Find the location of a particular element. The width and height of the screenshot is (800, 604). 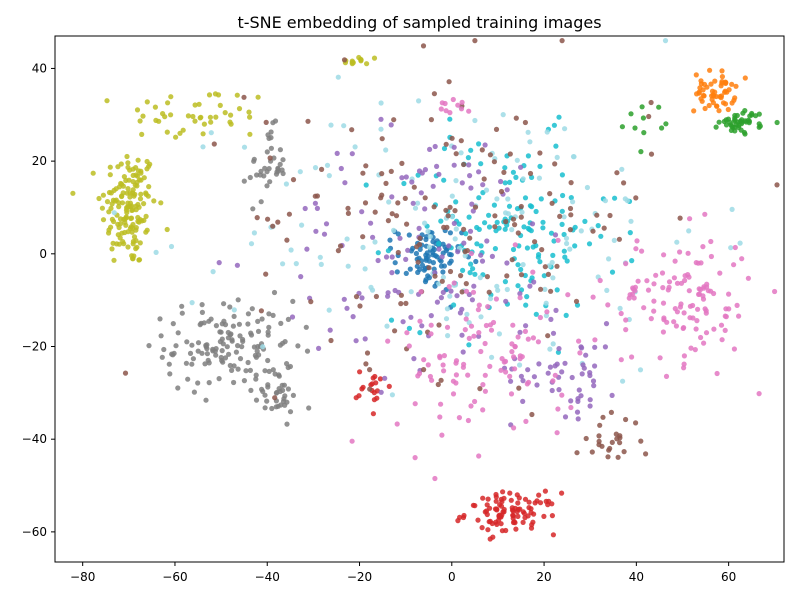

y-tick-label: 40 is located at coordinates (39, 68).